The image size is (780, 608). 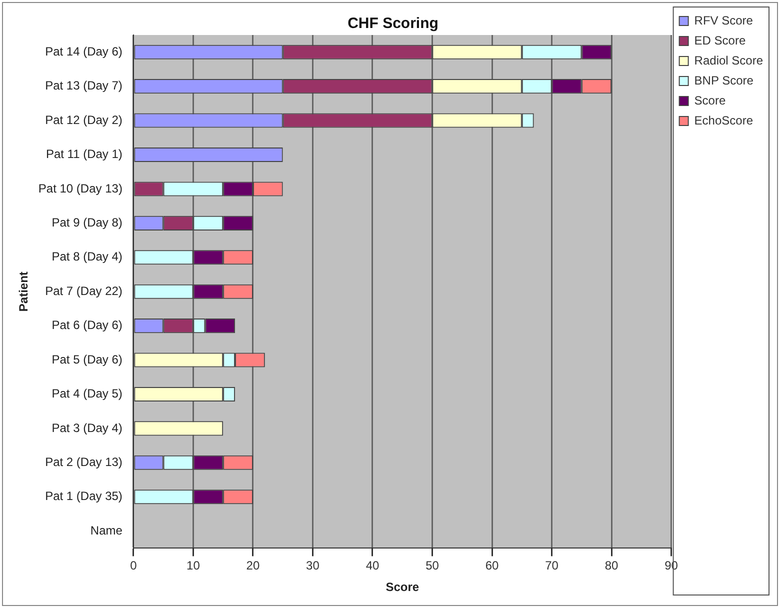 I want to click on legend-label: BNP Score, so click(x=724, y=80).